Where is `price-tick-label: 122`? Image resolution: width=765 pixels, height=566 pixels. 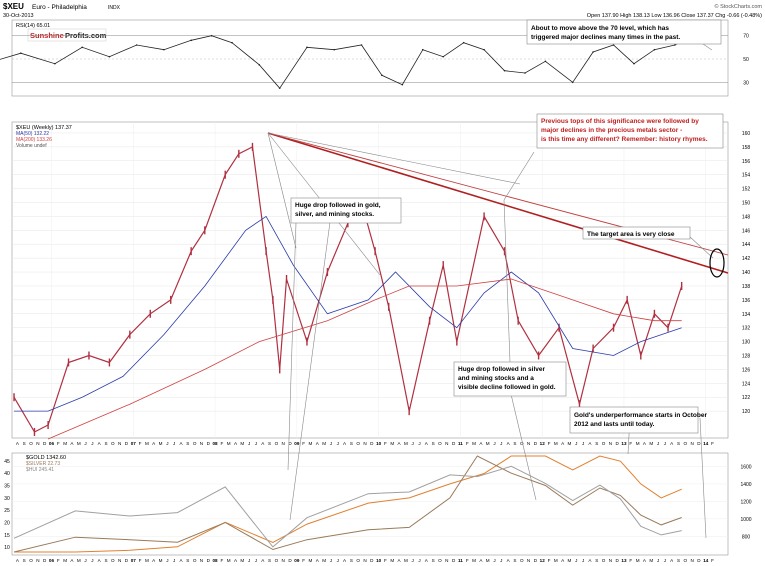
price-tick-label: 122 is located at coordinates (746, 398).